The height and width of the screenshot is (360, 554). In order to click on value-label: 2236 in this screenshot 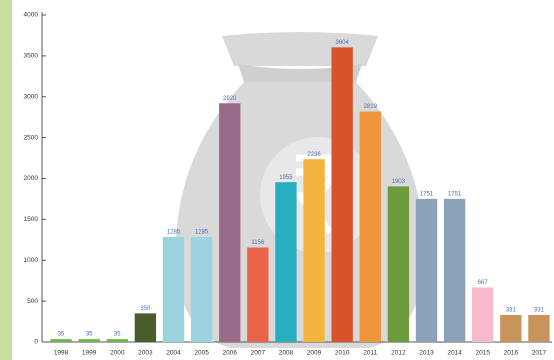, I will do `click(314, 155)`.